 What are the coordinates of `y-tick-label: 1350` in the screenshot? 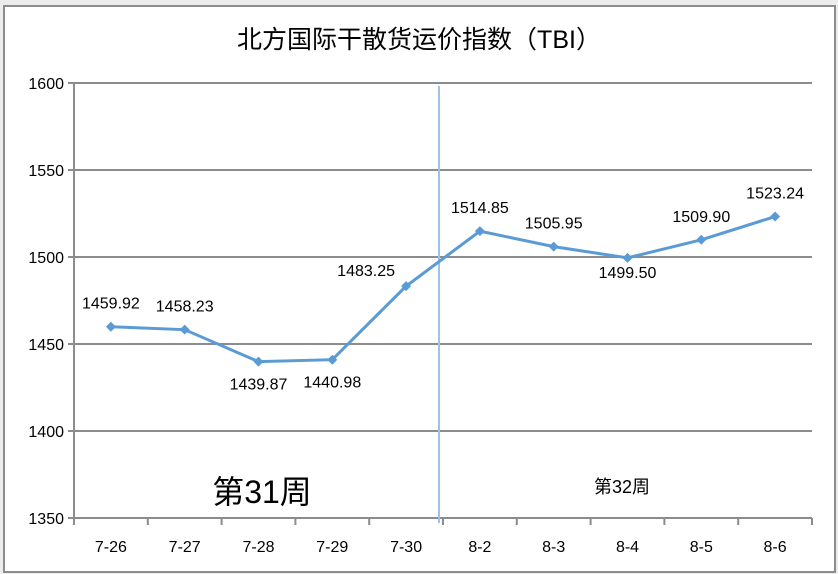 It's located at (46, 519).